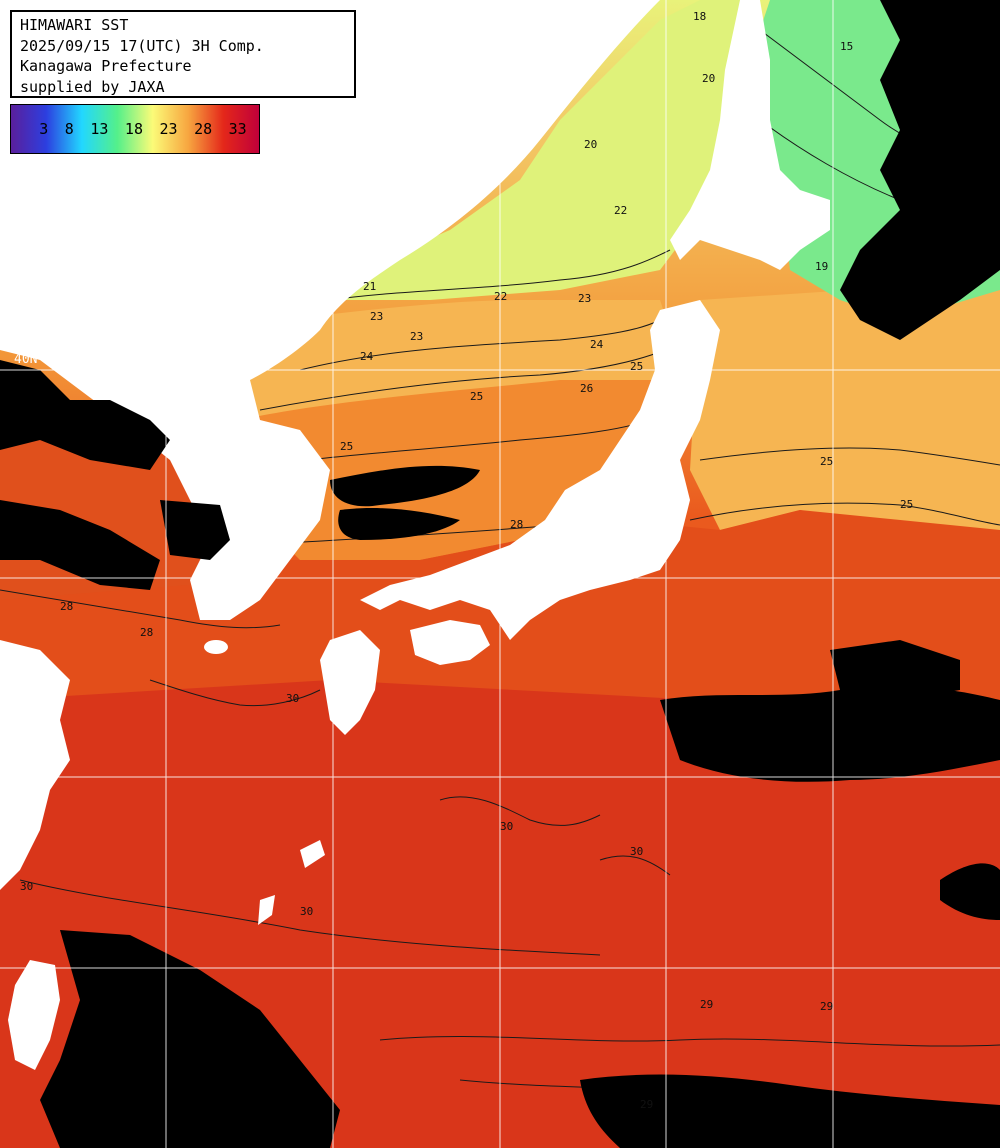  Describe the element at coordinates (74, 25) in the screenshot. I see `info-title: HIMAWARI SST` at that location.